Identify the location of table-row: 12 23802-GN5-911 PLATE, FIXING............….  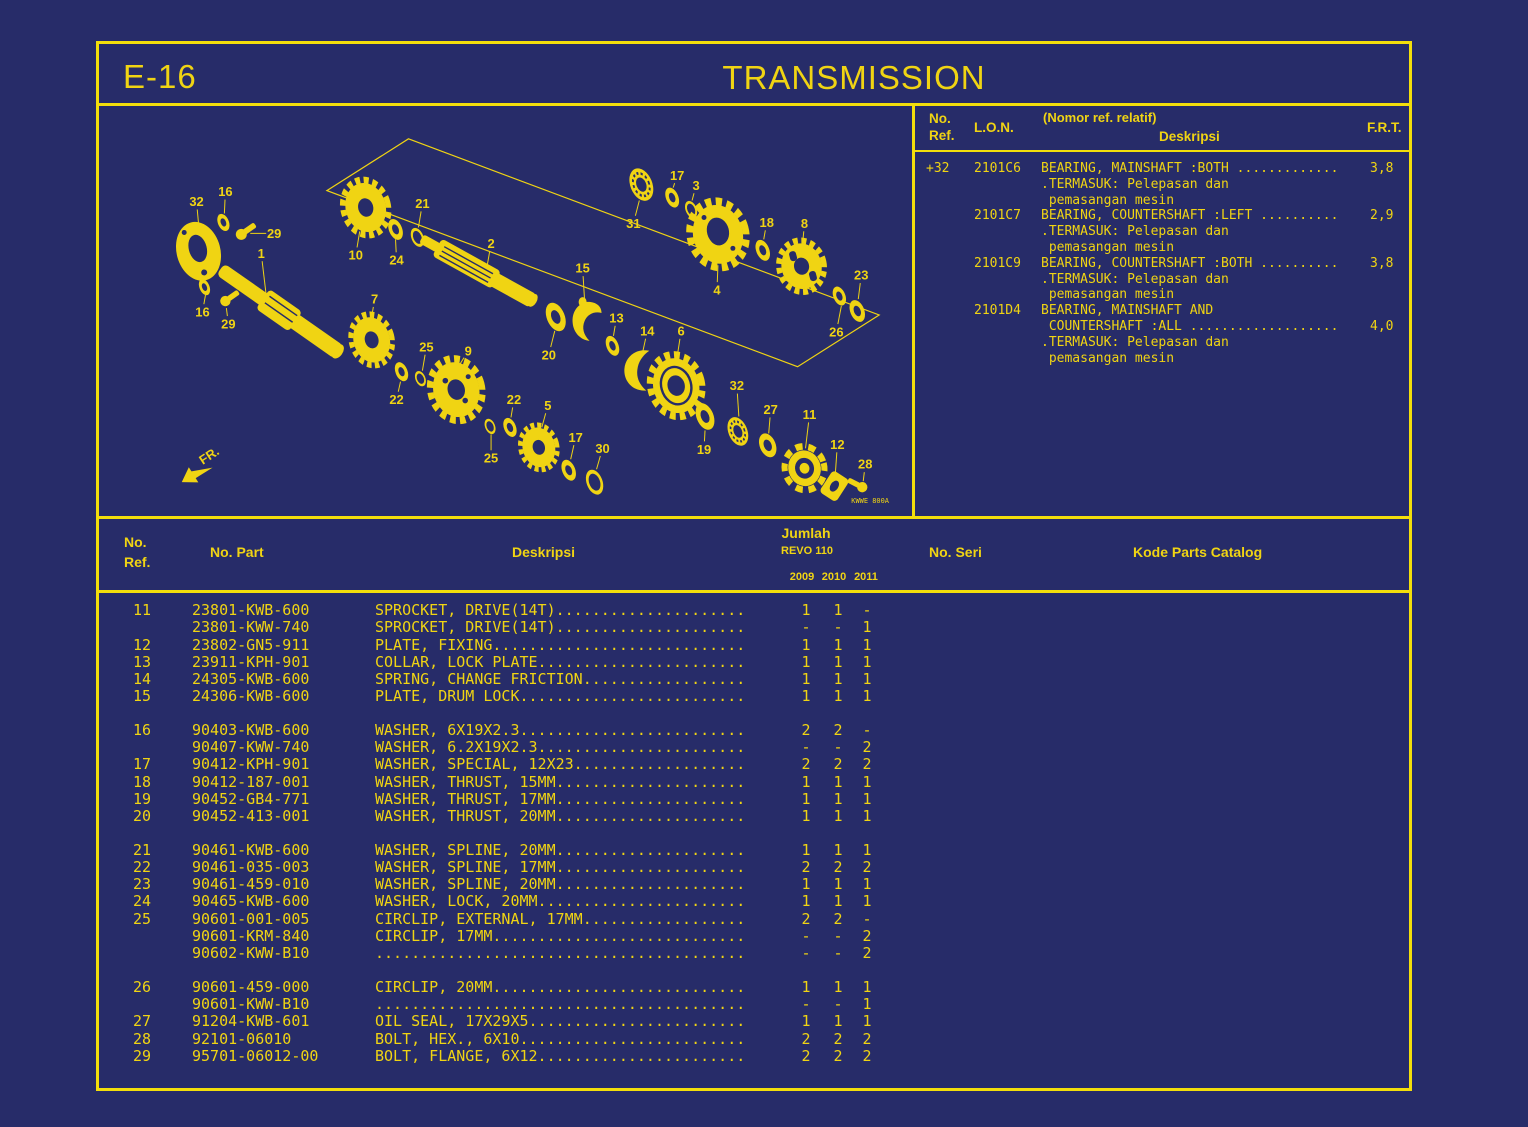
(502, 644).